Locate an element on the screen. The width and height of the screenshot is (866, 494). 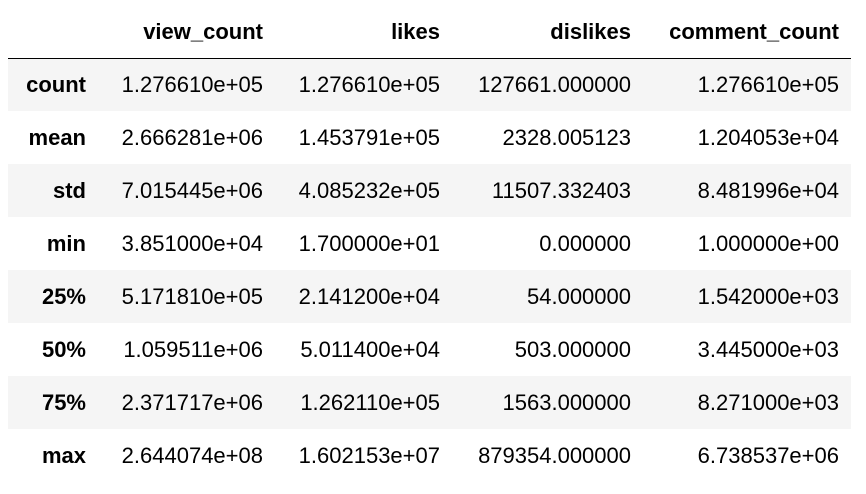
table-cell: 1.000000e+00 is located at coordinates (768, 243).